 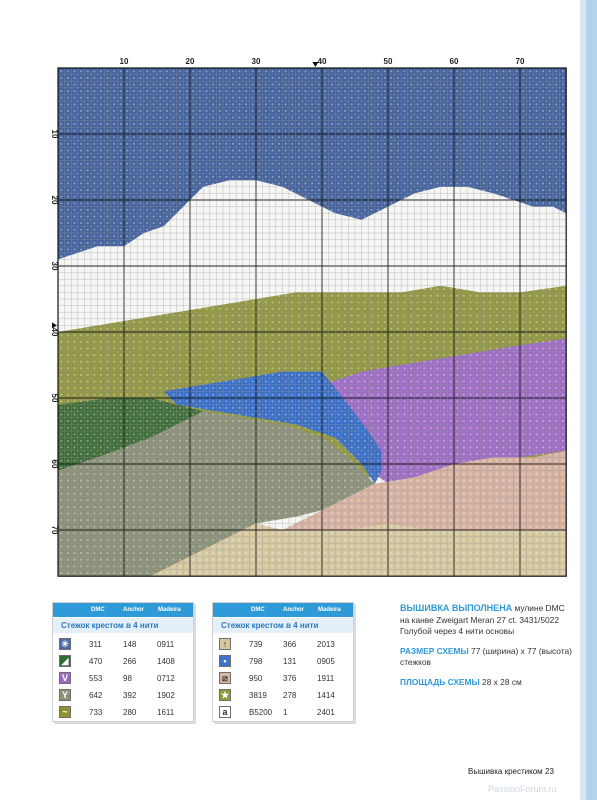 What do you see at coordinates (290, 644) in the screenshot?
I see `legend-anchor-code: 366` at bounding box center [290, 644].